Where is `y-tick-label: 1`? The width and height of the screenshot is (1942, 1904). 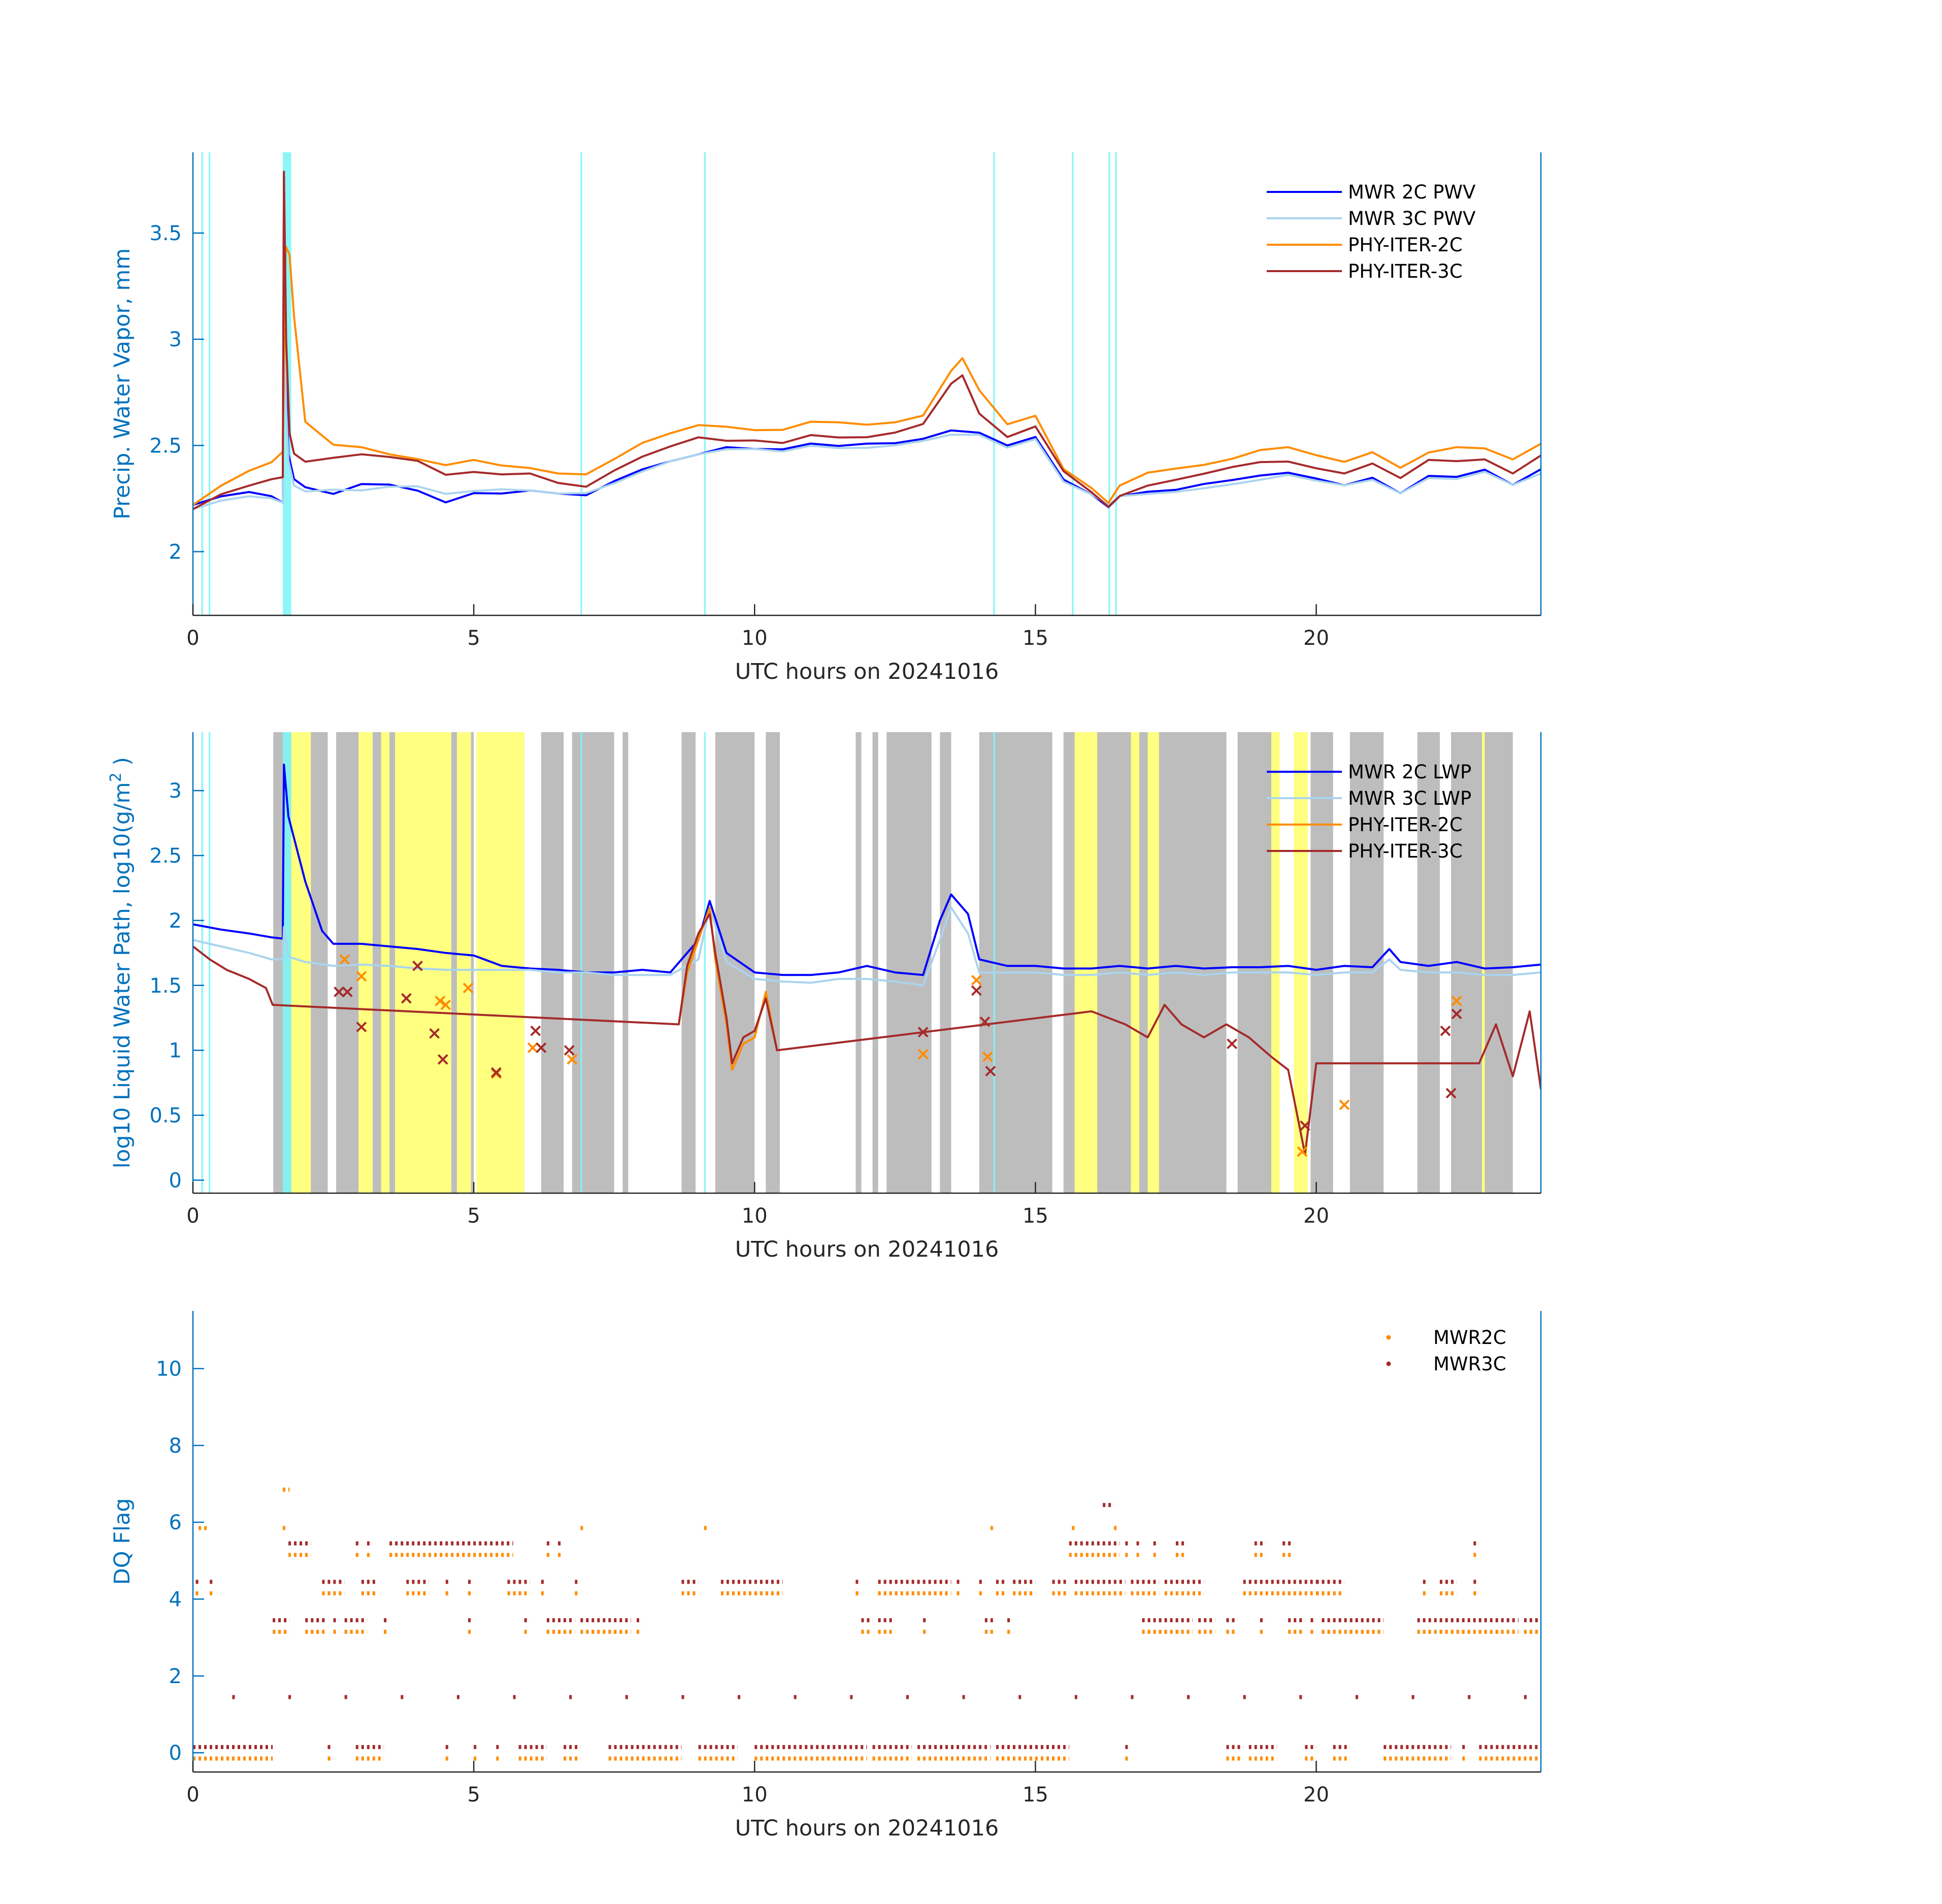
y-tick-label: 1 is located at coordinates (175, 1051).